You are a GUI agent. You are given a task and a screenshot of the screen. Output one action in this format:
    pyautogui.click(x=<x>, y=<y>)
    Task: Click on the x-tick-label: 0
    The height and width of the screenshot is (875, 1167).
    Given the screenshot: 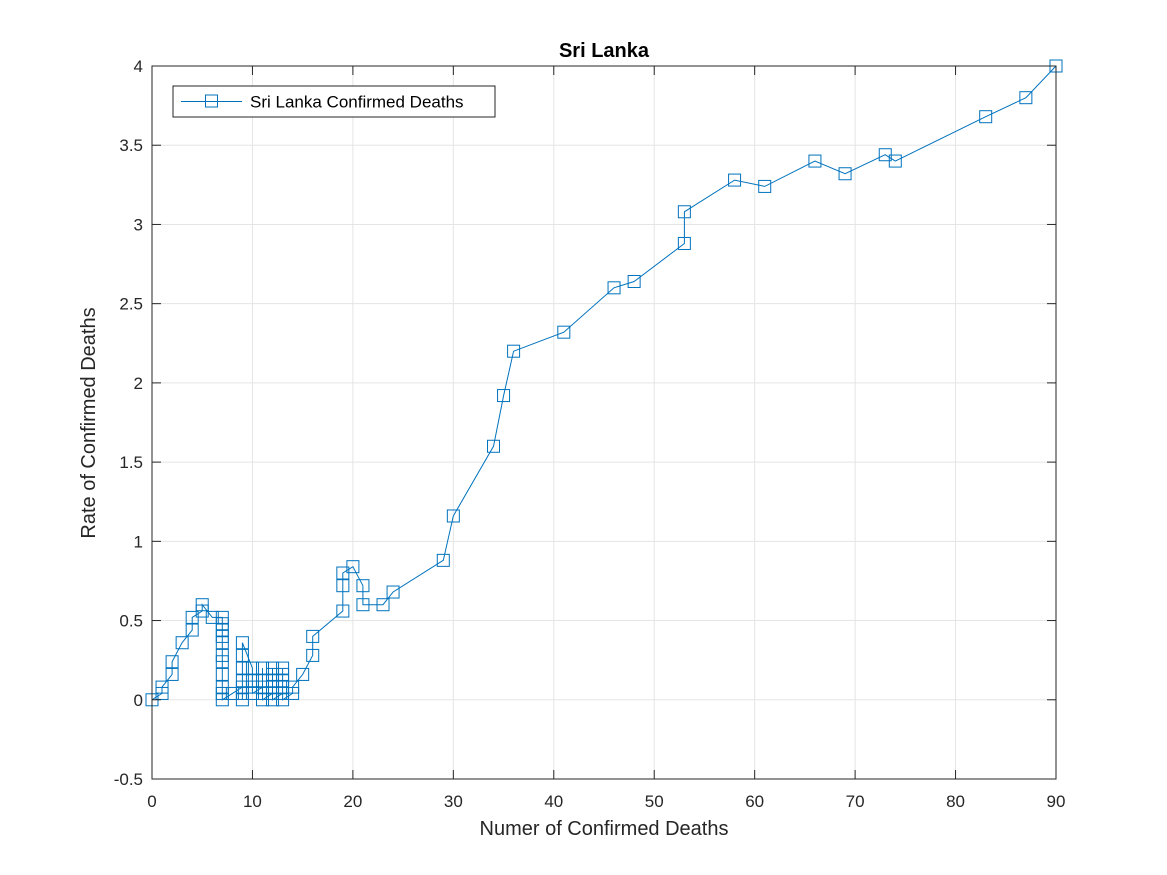 What is the action you would take?
    pyautogui.click(x=151, y=801)
    